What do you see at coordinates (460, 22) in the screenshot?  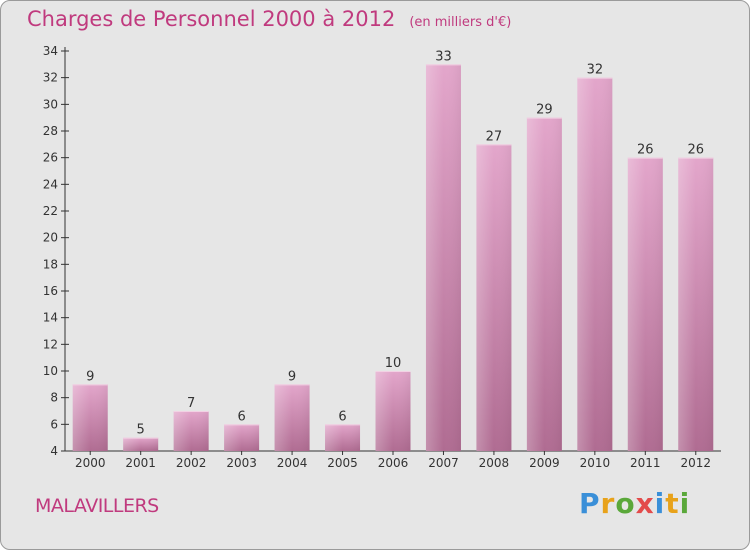 I see `chart-subtitle: (en milliers d'€)` at bounding box center [460, 22].